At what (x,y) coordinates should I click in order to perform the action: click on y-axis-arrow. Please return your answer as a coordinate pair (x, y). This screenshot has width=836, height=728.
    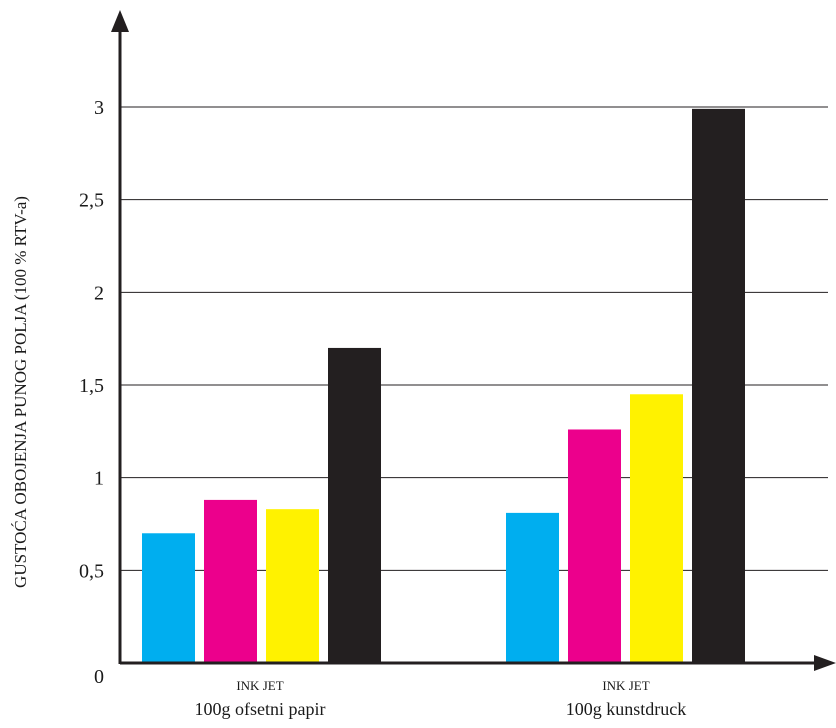
    Looking at the image, I should click on (120, 21).